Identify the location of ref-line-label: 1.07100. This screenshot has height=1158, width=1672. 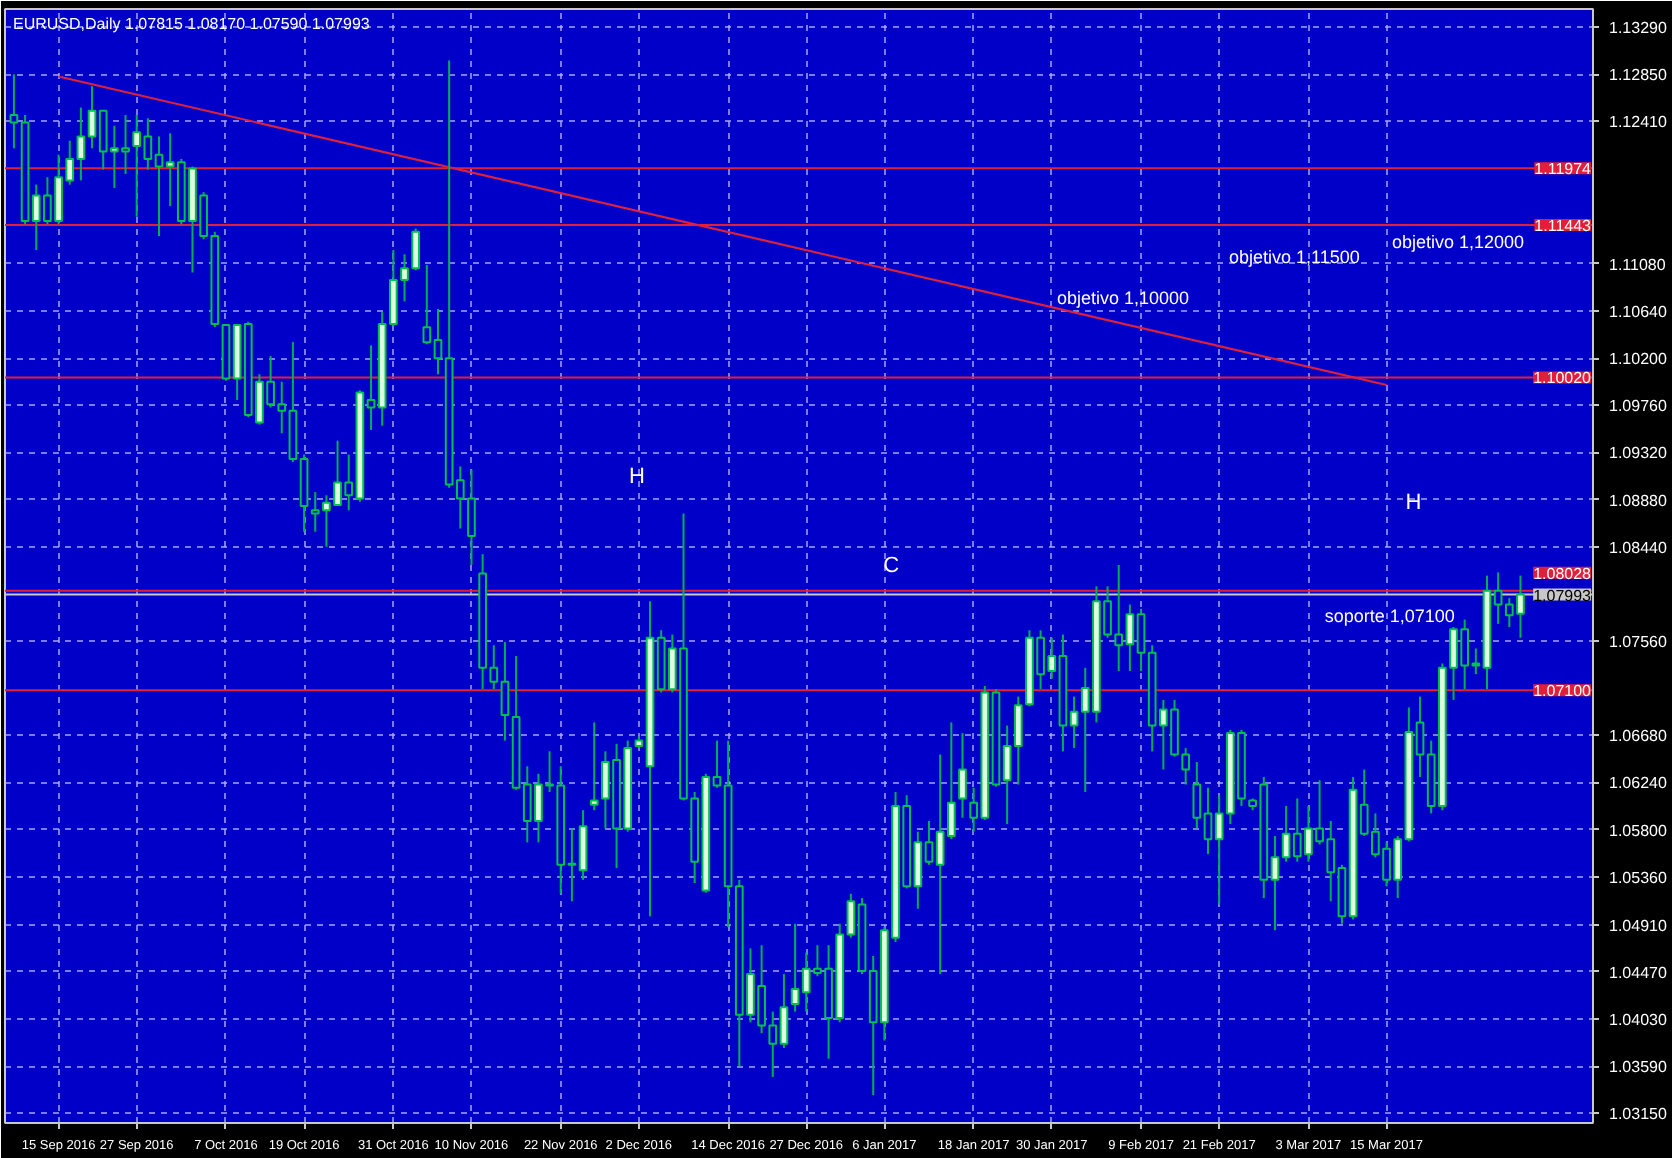
(1563, 691).